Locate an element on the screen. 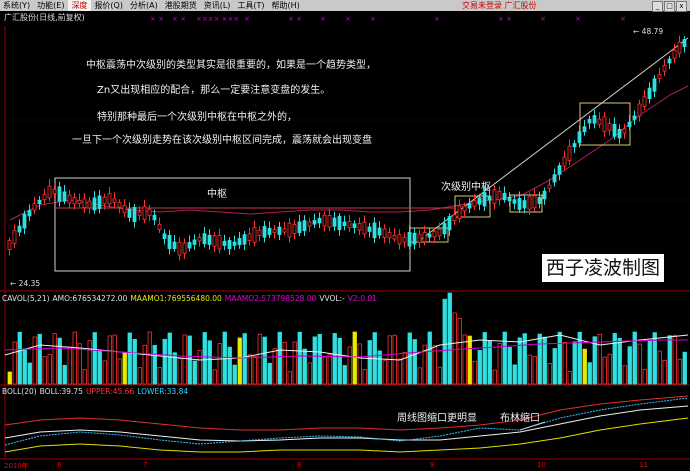  menu-analysis: 分析(A) is located at coordinates (143, 5).